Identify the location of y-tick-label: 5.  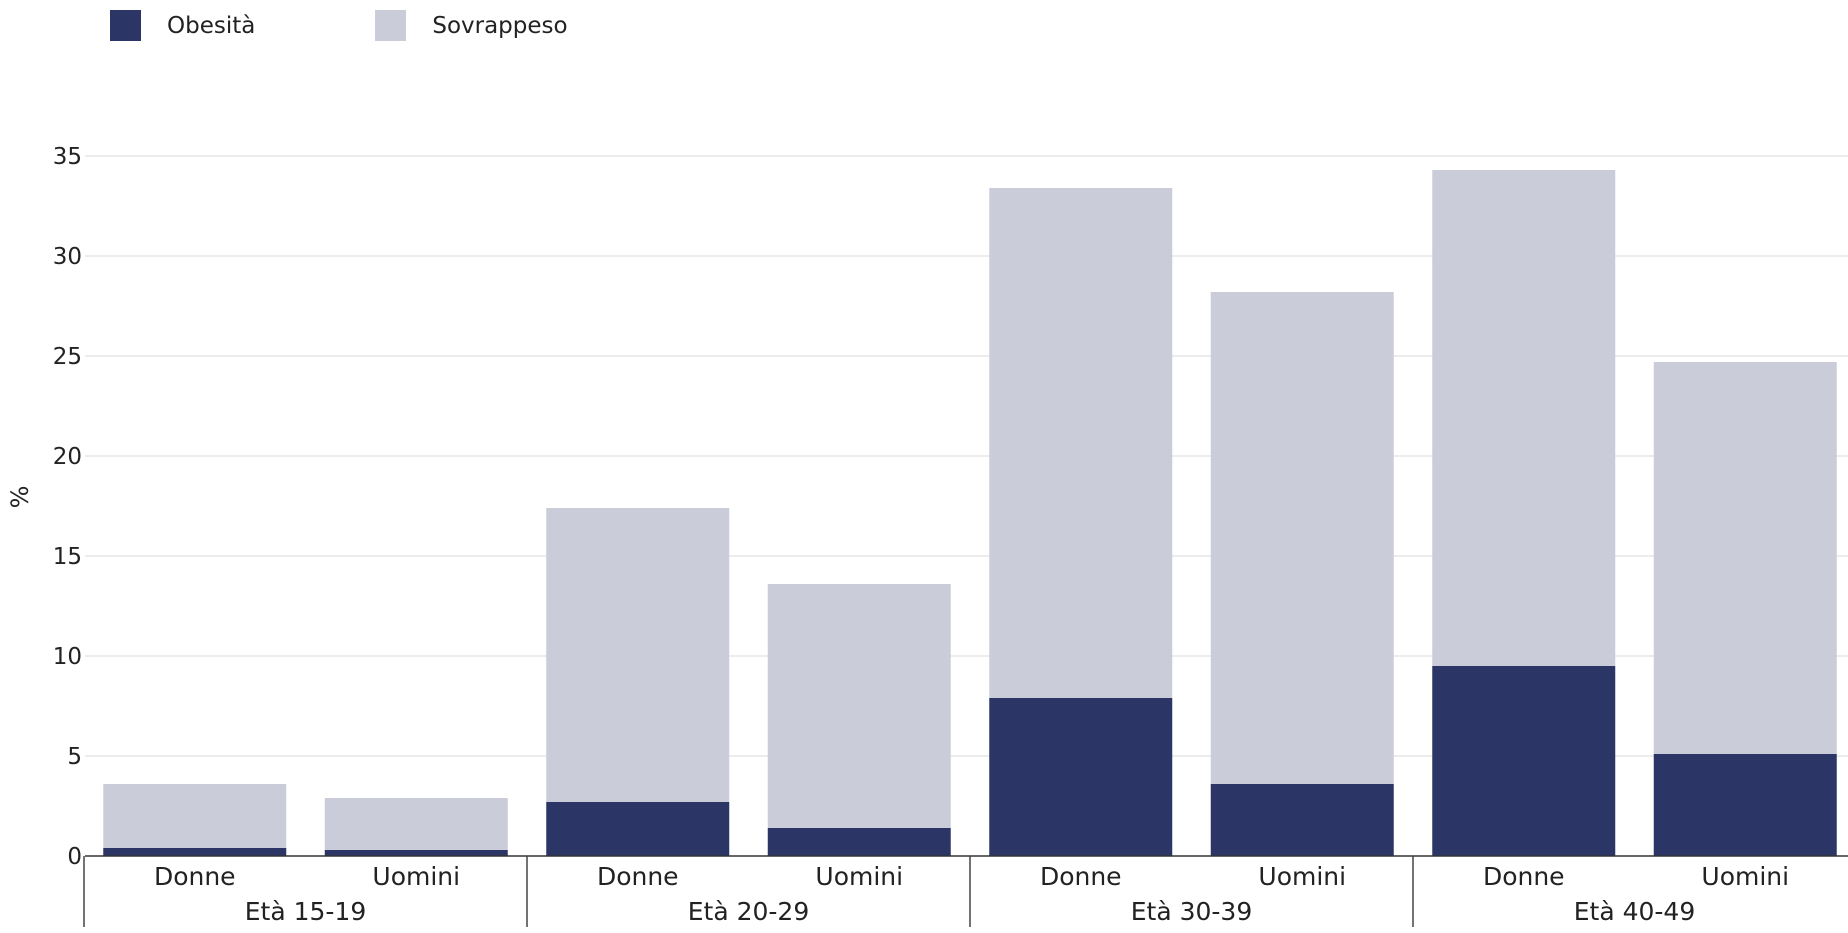
(74, 757).